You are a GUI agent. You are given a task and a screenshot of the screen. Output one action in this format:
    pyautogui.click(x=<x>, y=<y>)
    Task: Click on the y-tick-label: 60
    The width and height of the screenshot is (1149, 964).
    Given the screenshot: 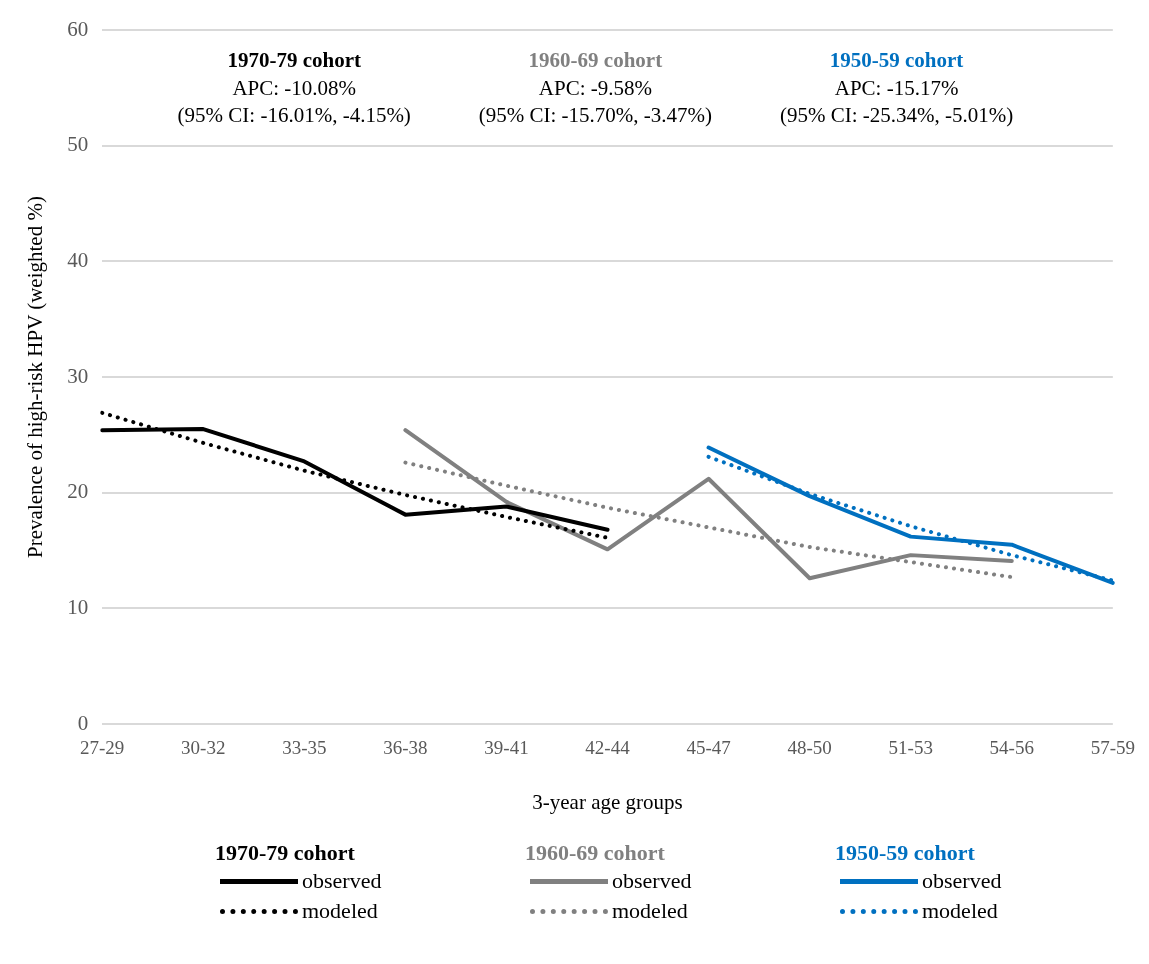 What is the action you would take?
    pyautogui.click(x=78, y=28)
    